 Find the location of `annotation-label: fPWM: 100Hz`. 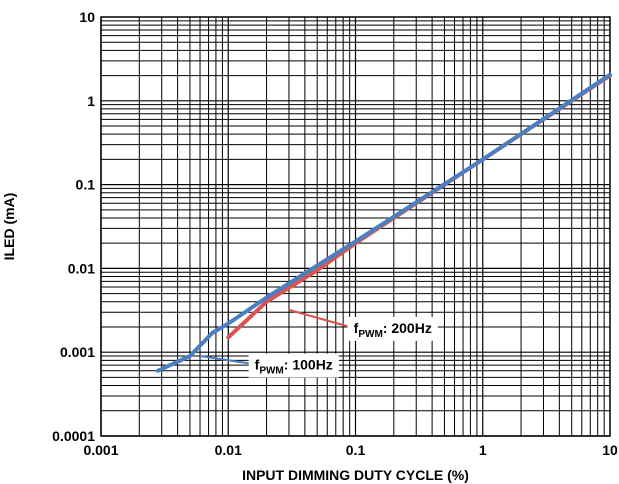

annotation-label: fPWM: 100Hz is located at coordinates (294, 367).